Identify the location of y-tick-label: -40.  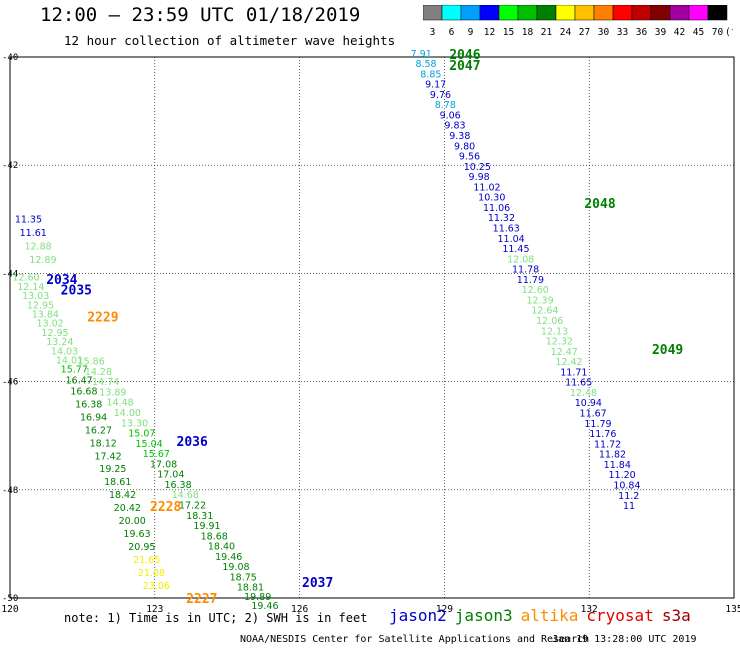
(10, 58).